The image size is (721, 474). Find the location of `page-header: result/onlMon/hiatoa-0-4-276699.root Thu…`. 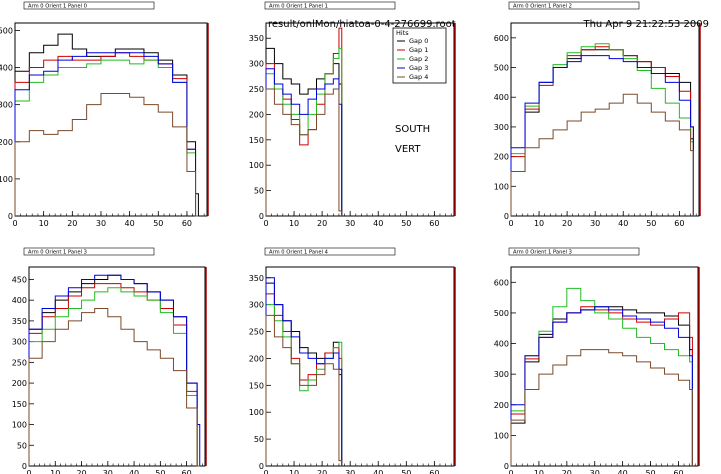

page-header: result/onlMon/hiatoa-0-4-276699.root Thu… is located at coordinates (360, 19).